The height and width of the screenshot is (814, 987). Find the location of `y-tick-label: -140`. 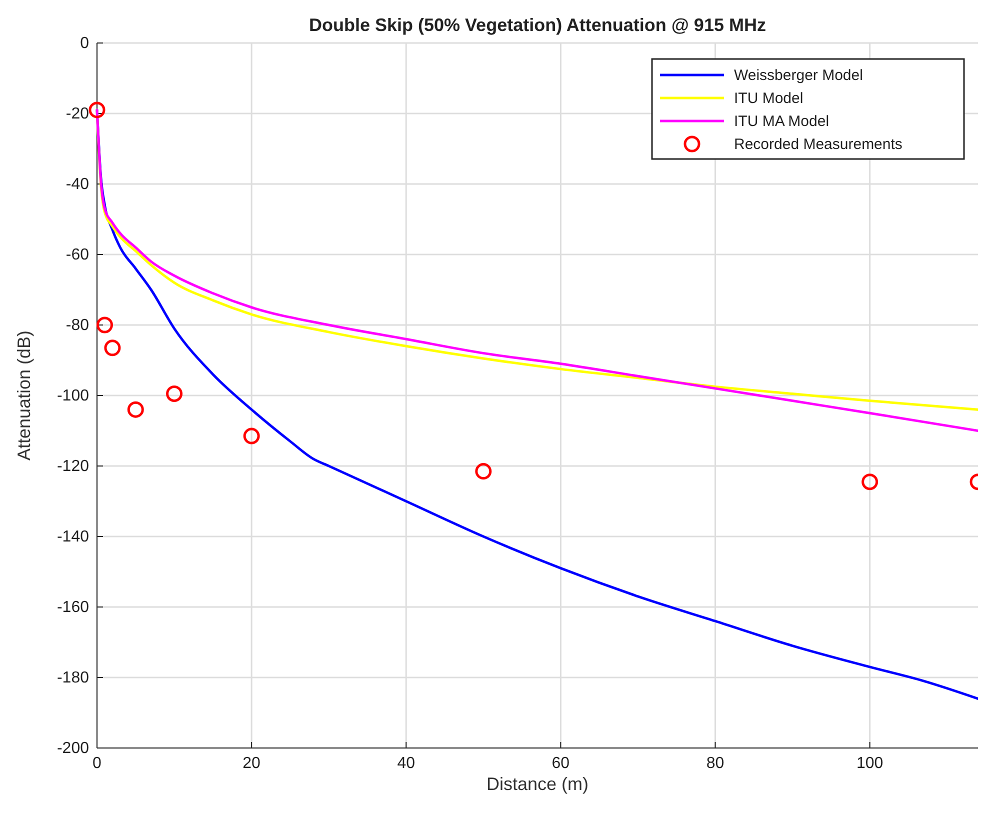

y-tick-label: -140 is located at coordinates (73, 537).